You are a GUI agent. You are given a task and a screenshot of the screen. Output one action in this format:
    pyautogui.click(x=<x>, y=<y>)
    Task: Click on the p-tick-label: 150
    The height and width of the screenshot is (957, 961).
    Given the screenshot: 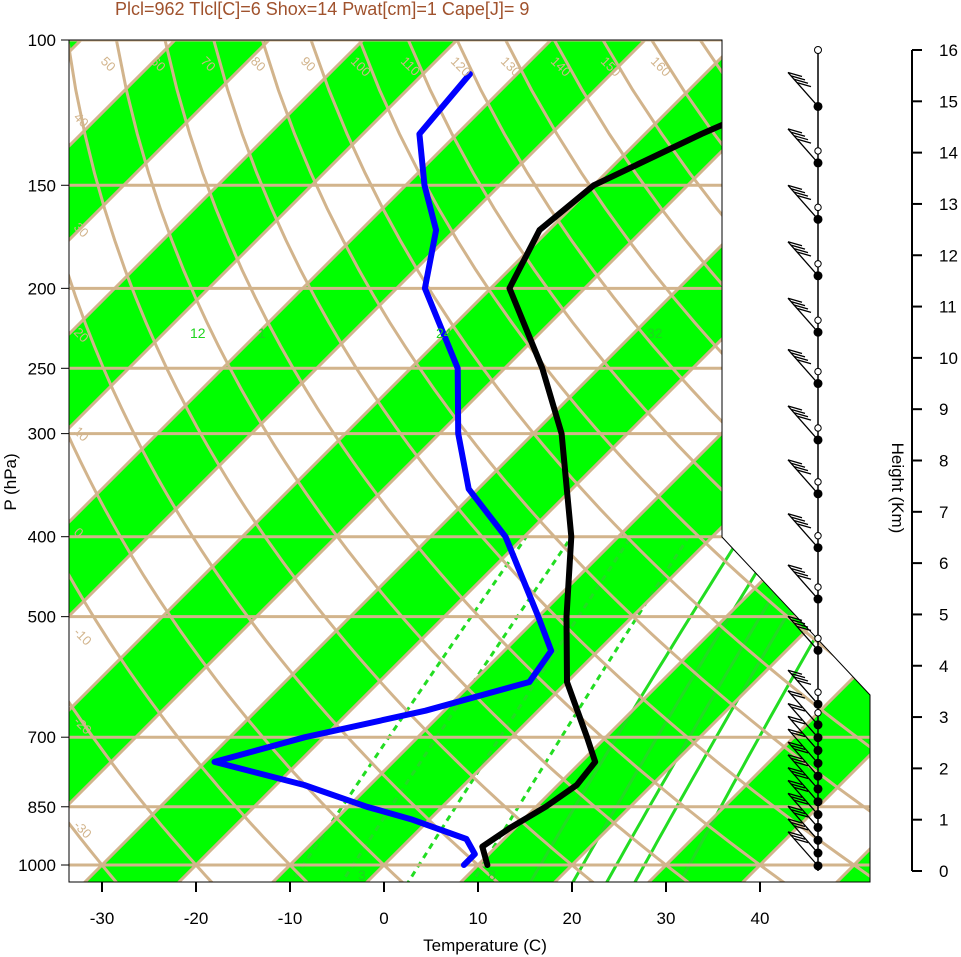 What is the action you would take?
    pyautogui.click(x=42, y=185)
    